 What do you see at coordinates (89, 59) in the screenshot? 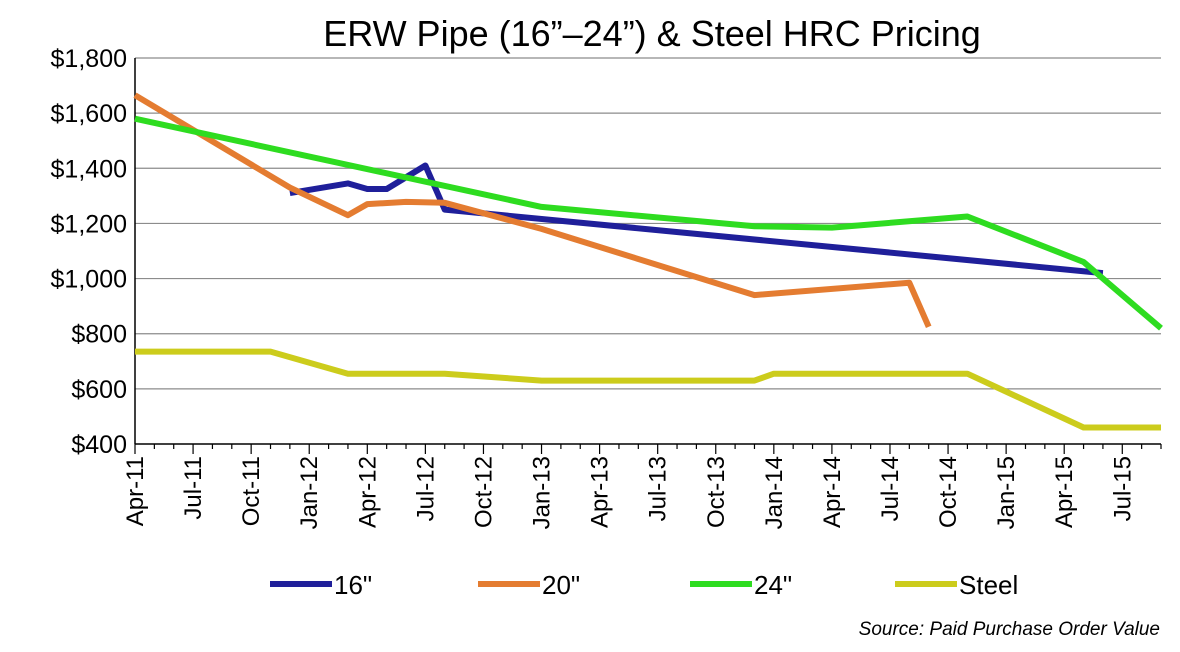
I see `y-tick-label: $1,800` at bounding box center [89, 59].